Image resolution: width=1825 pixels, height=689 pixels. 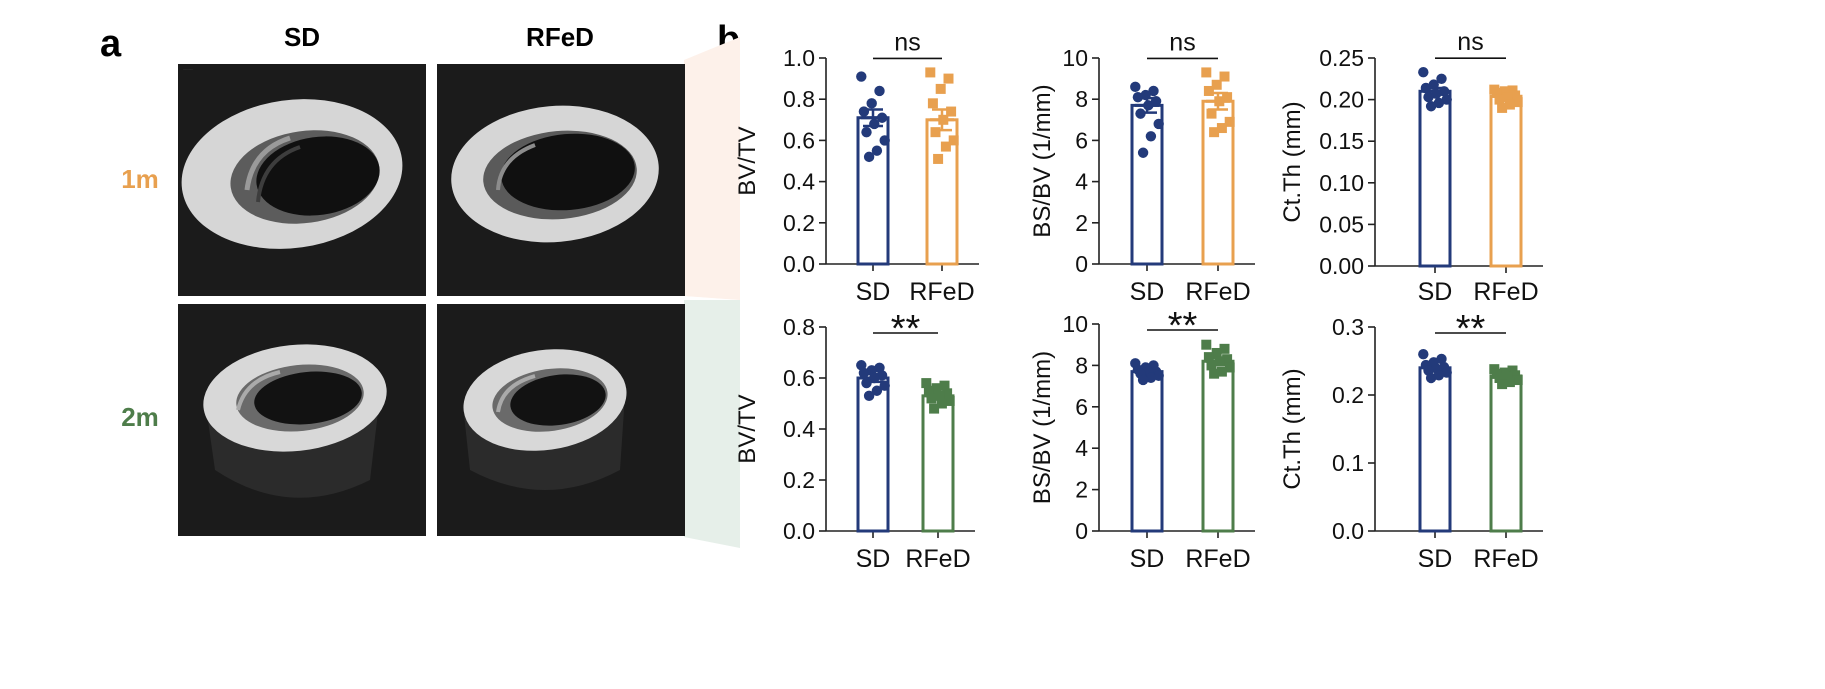 I want to click on y-tick-label: 0.1, so click(x=1348, y=463).